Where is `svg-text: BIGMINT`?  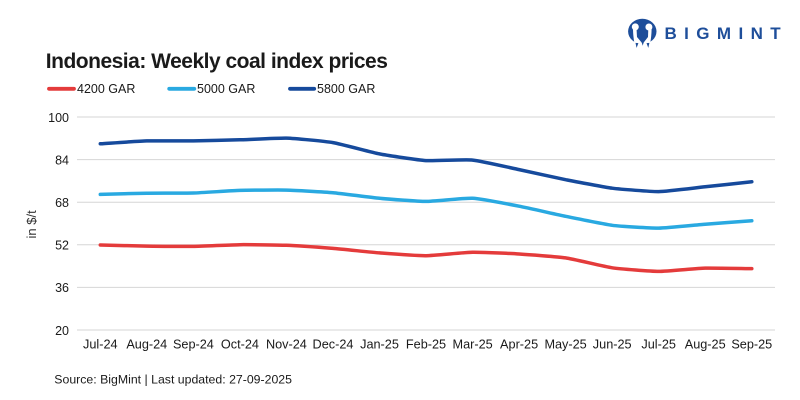 svg-text: BIGMINT is located at coordinates (727, 33).